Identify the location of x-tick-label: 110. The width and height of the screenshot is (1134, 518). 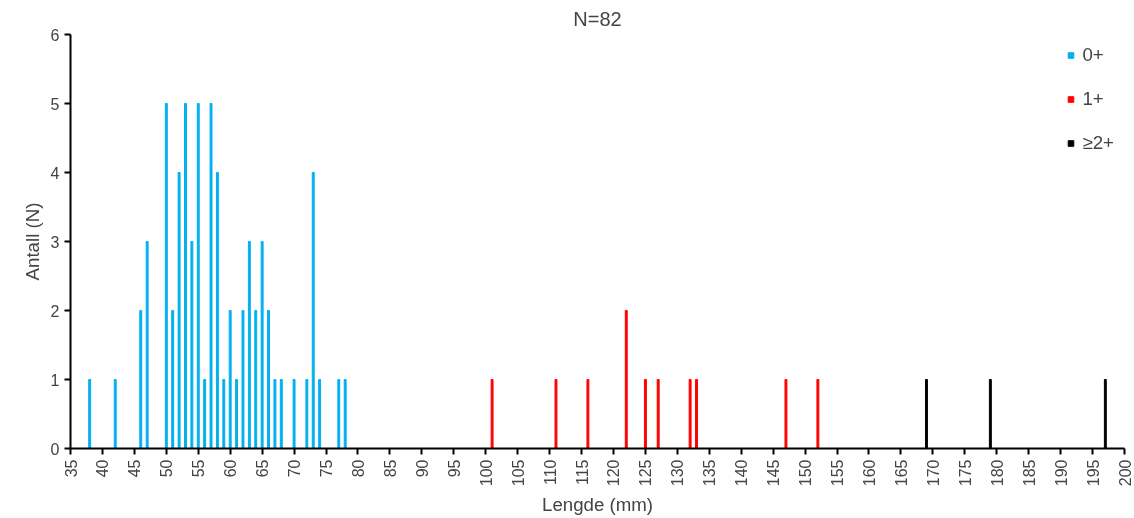
(550, 472).